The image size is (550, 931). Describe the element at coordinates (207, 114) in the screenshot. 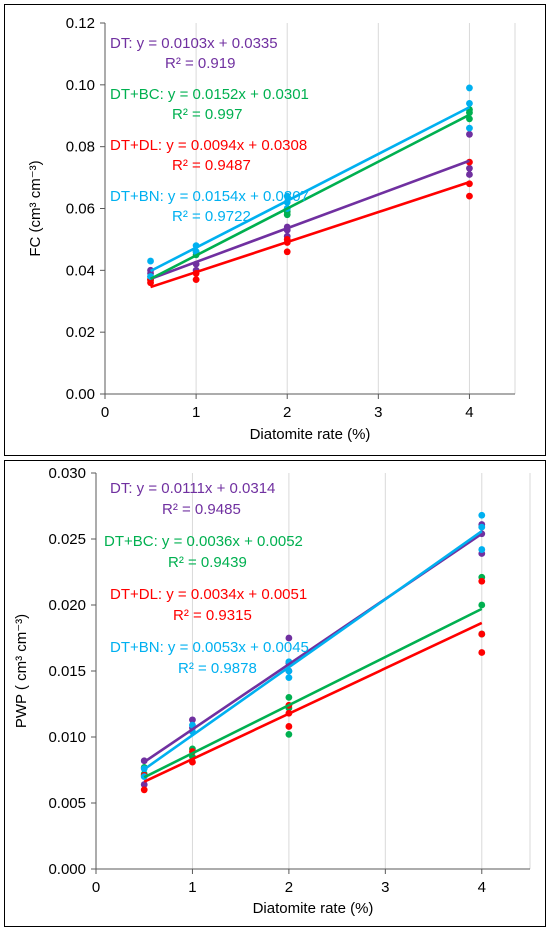

I see `r2-label-dt-bc: R² = 0.997` at that location.